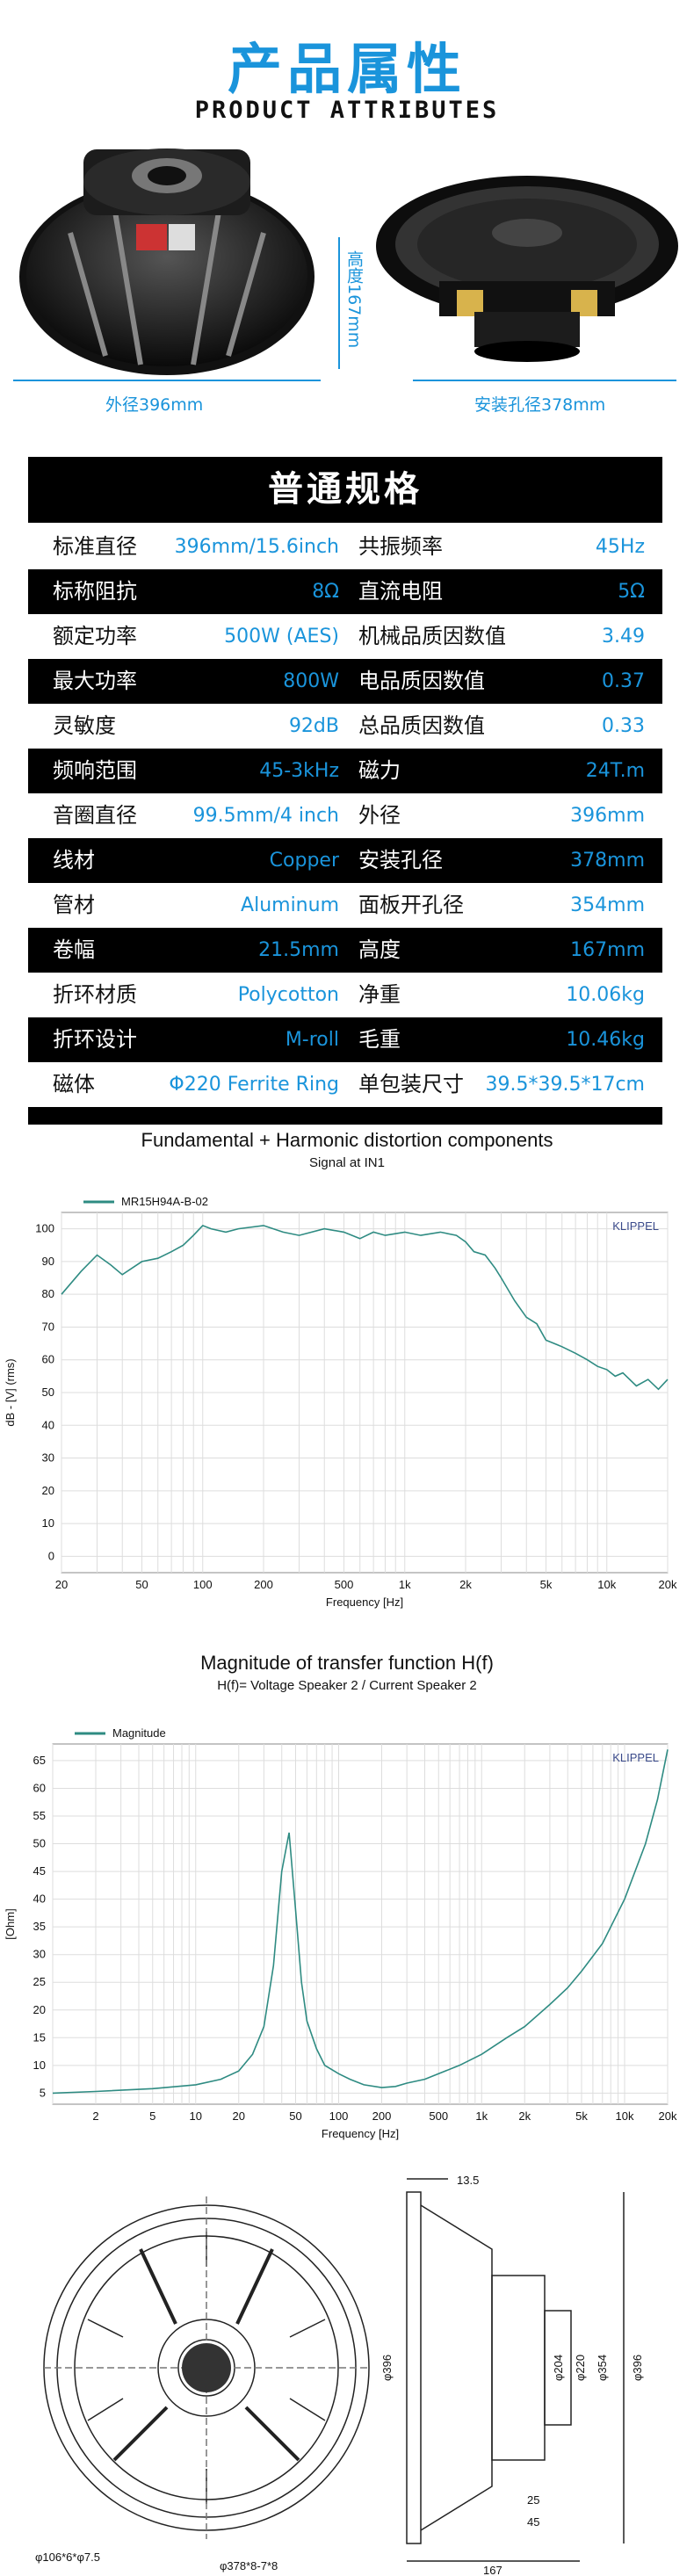 This screenshot has height=2576, width=694. Describe the element at coordinates (354, 299) in the screenshot. I see `height-dimension-label: 高度167mm` at that location.